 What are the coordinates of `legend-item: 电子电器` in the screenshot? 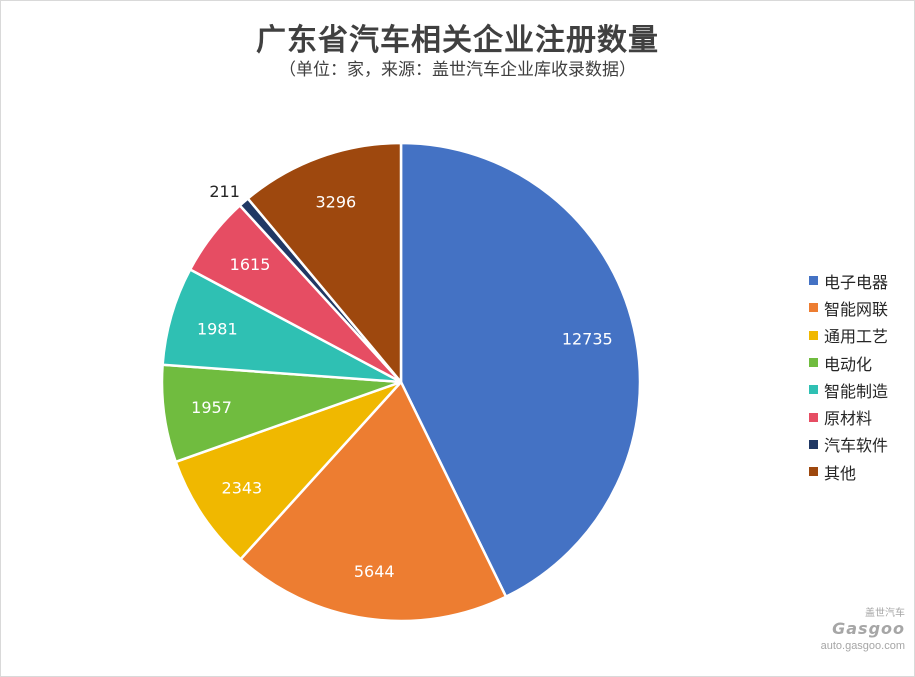 It's located at (848, 280).